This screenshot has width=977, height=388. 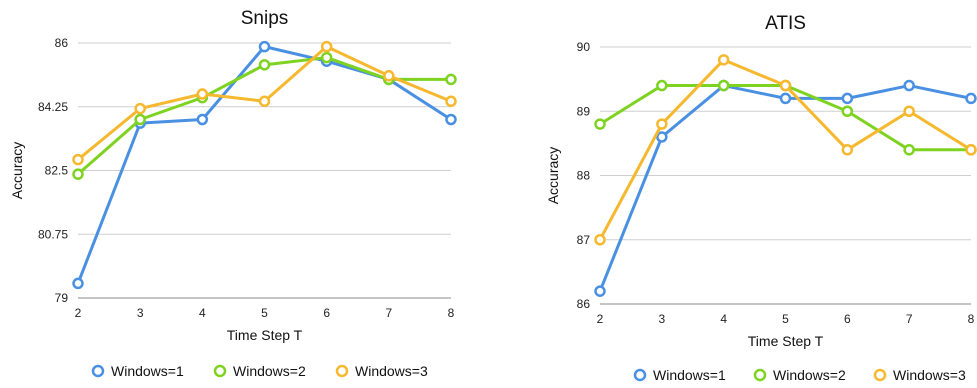 What do you see at coordinates (57, 171) in the screenshot?
I see `y-tick-label: 82.5` at bounding box center [57, 171].